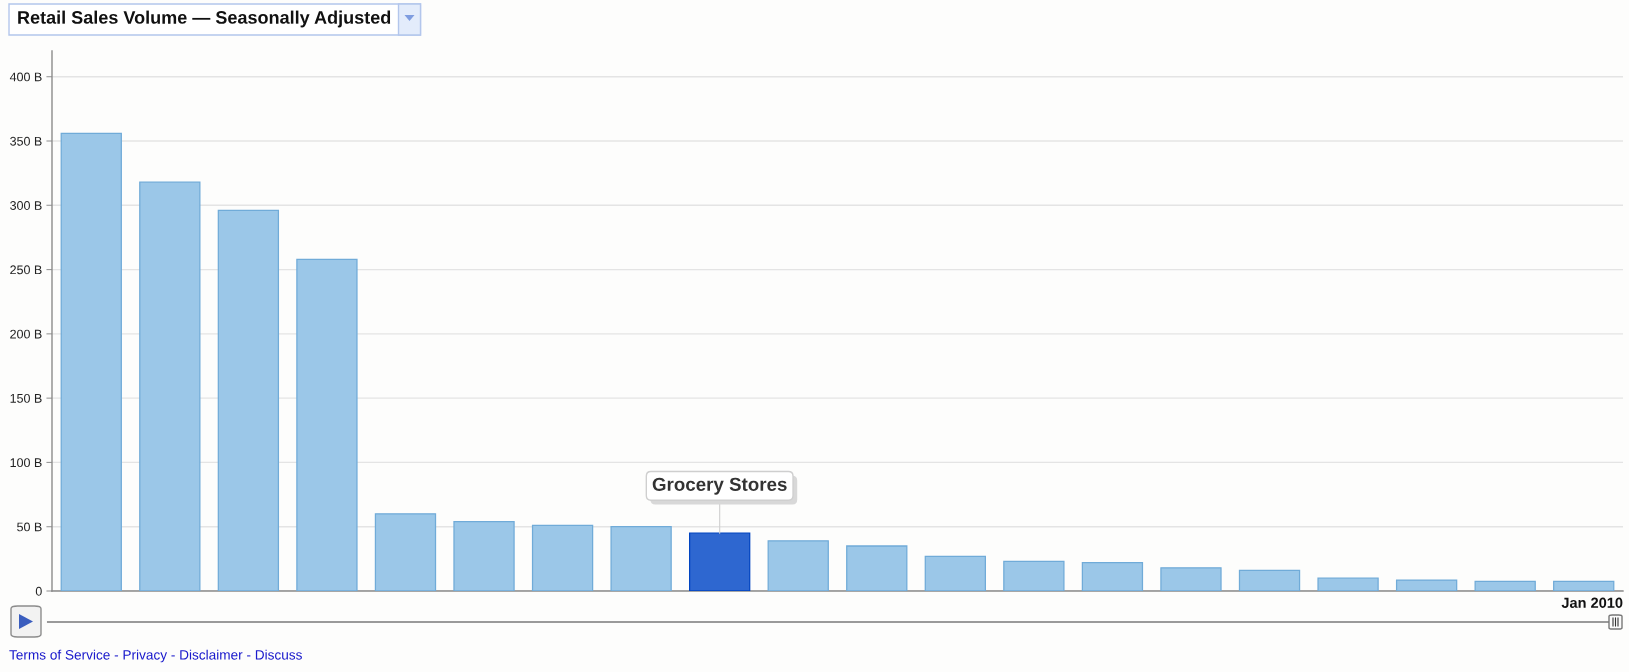 This screenshot has width=1629, height=672. I want to click on y-tick-label: 250 B, so click(26, 270).